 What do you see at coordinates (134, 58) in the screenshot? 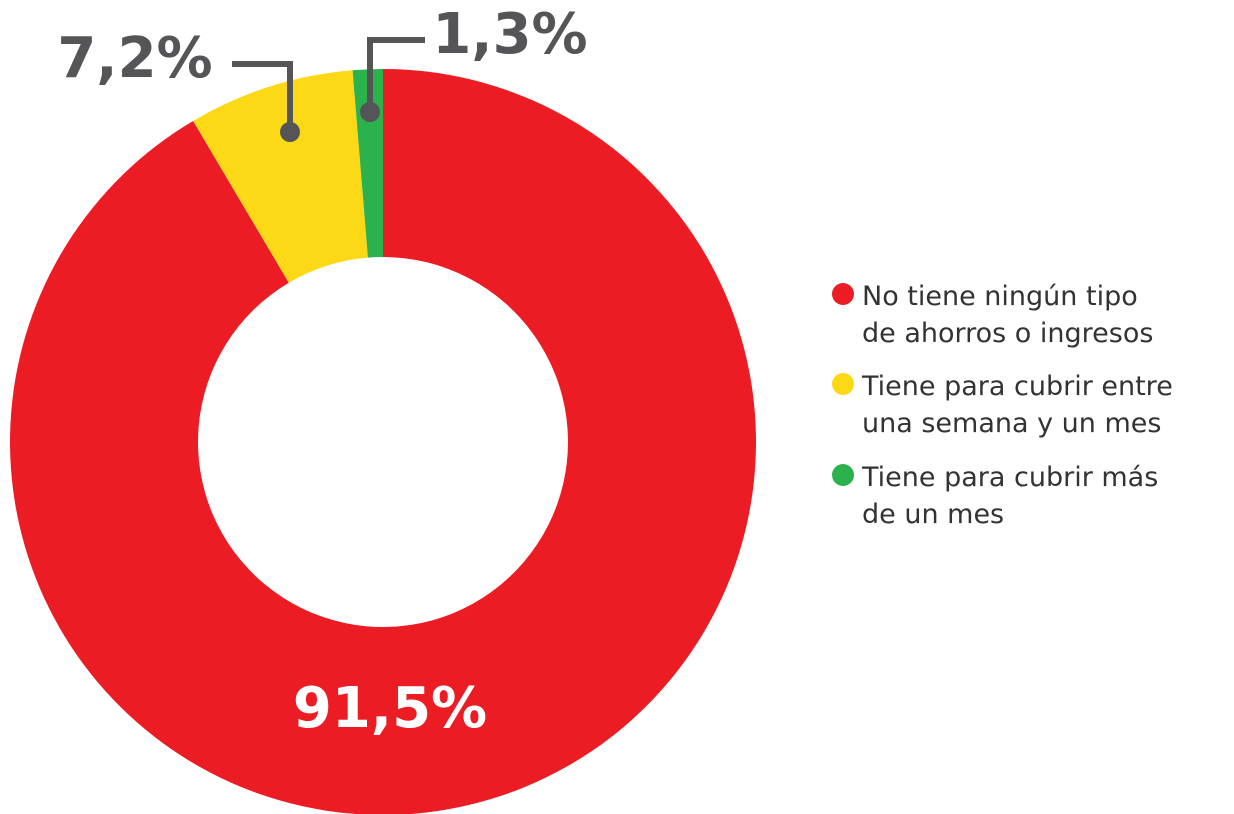
I see `value-label: 7,2%` at bounding box center [134, 58].